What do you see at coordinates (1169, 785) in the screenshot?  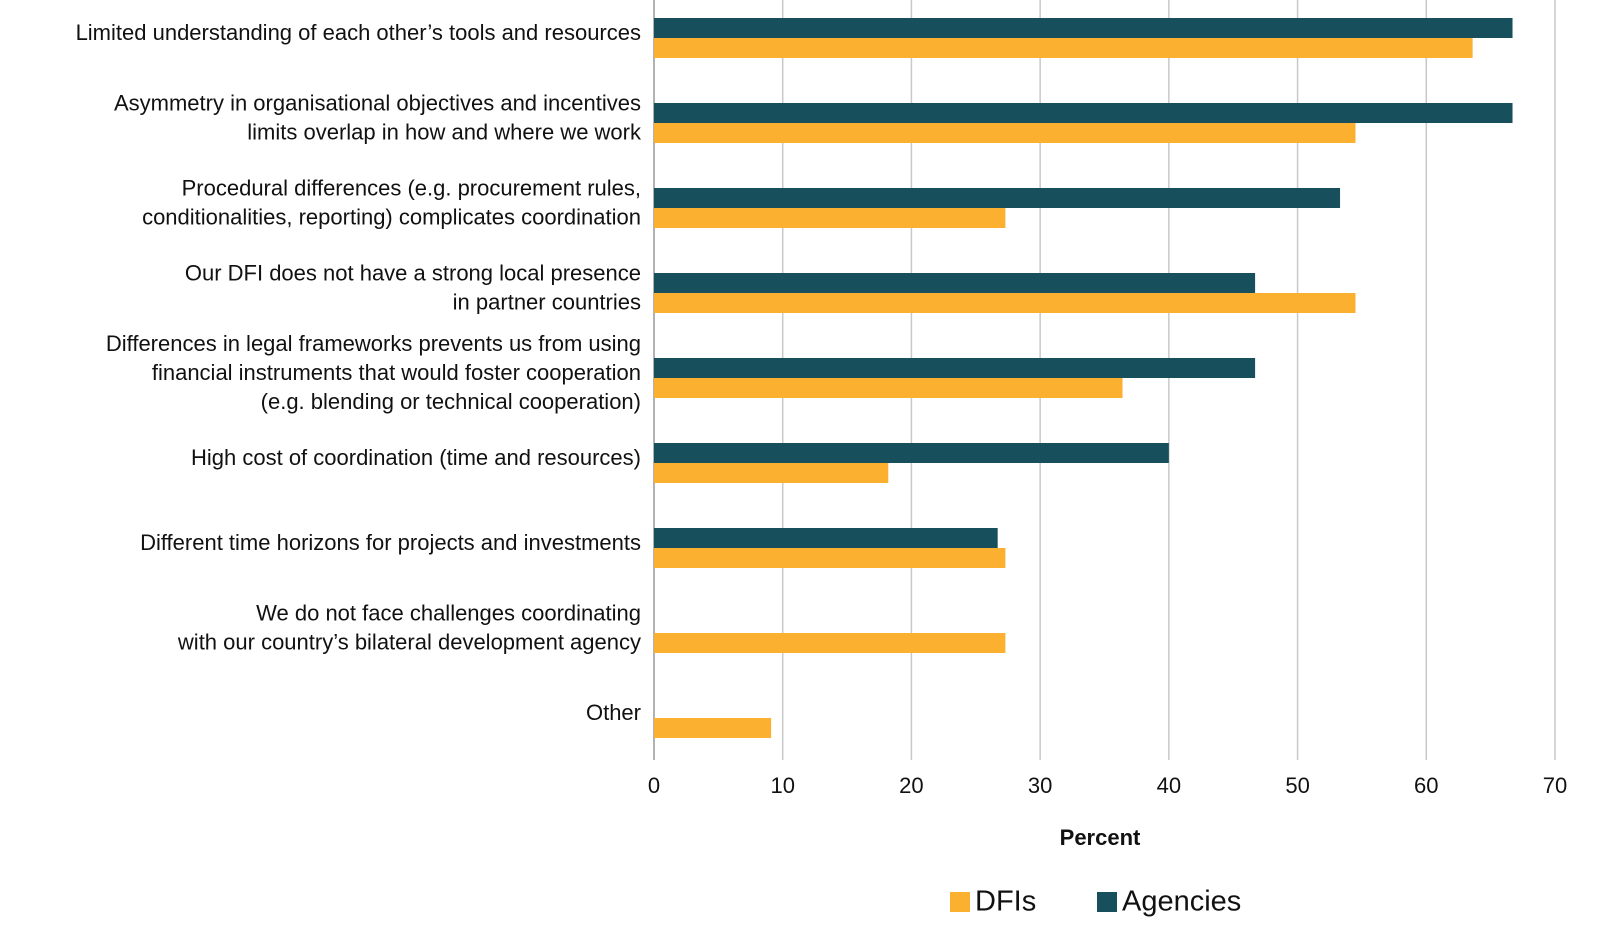 I see `x-tick-label: 40` at bounding box center [1169, 785].